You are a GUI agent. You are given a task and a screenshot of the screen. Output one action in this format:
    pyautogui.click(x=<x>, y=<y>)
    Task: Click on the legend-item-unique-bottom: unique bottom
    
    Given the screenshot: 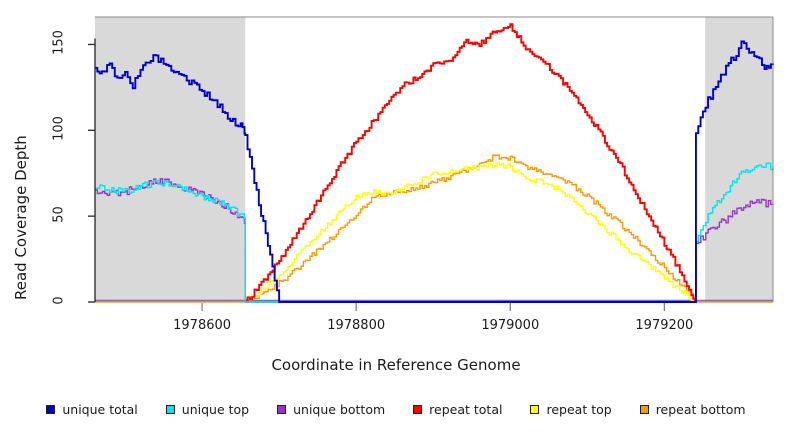 What is the action you would take?
    pyautogui.click(x=331, y=409)
    